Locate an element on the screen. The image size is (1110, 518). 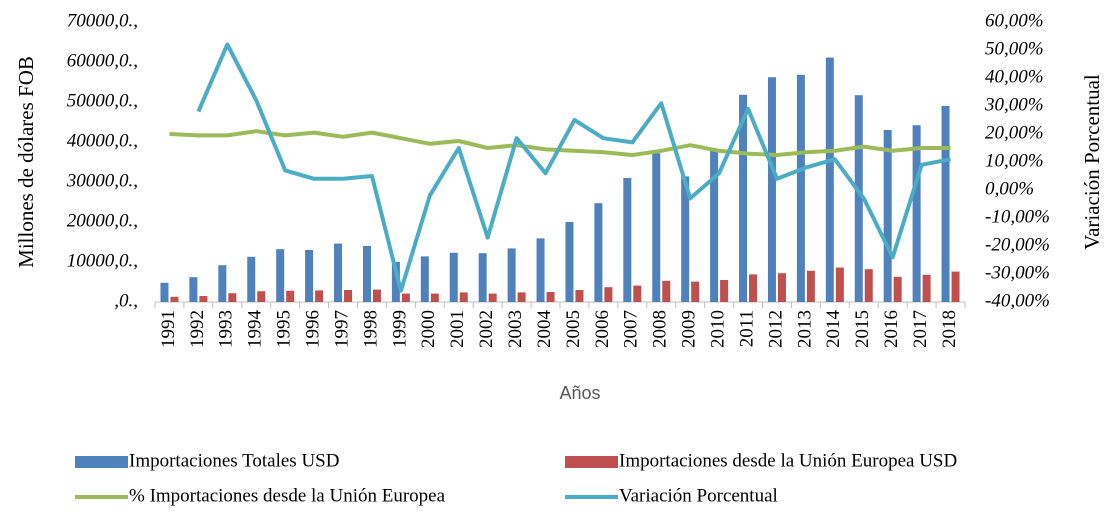
x-tick-label: 2000 is located at coordinates (428, 329).